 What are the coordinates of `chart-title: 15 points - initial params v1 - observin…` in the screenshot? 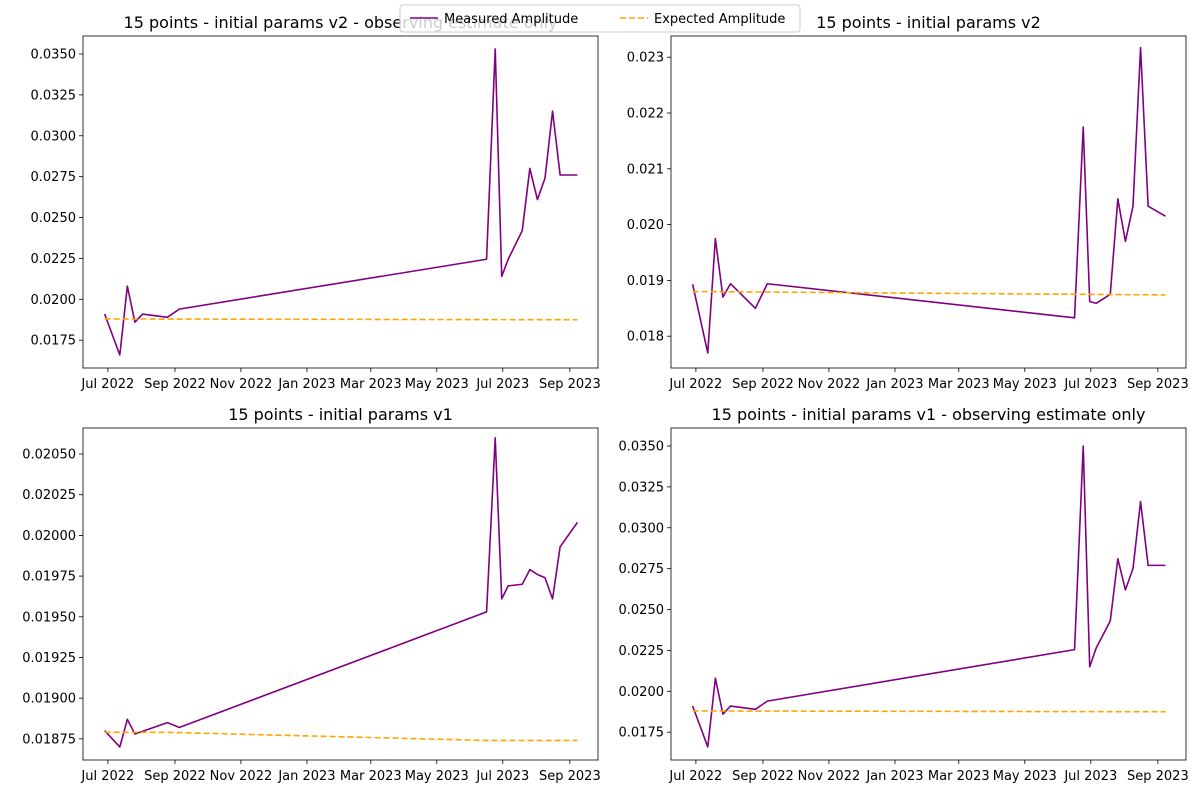 It's located at (929, 414).